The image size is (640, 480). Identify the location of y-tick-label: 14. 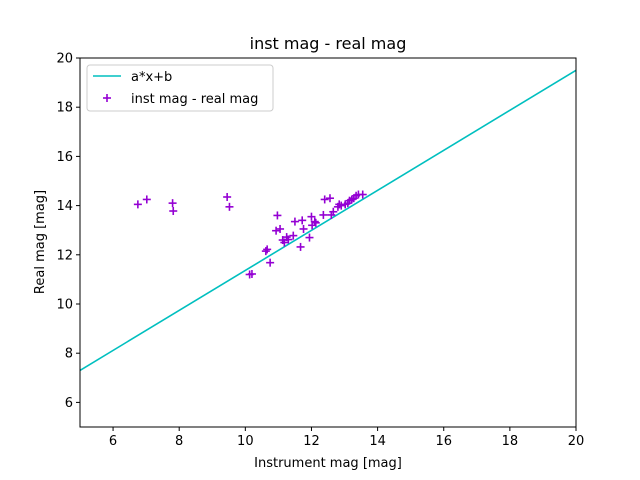
(64, 206).